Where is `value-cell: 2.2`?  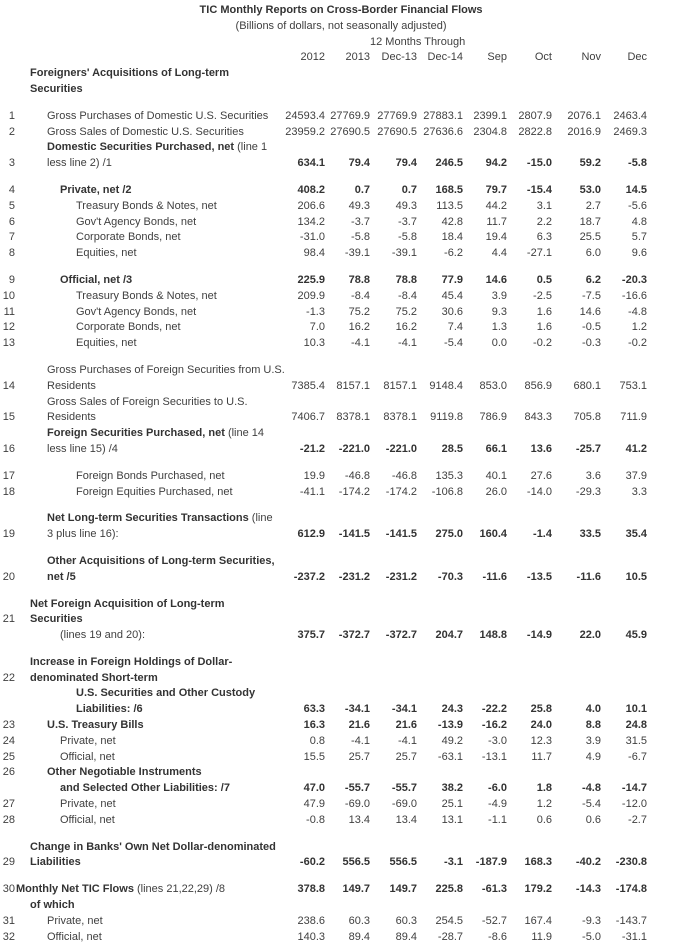 value-cell: 2.2 is located at coordinates (544, 221).